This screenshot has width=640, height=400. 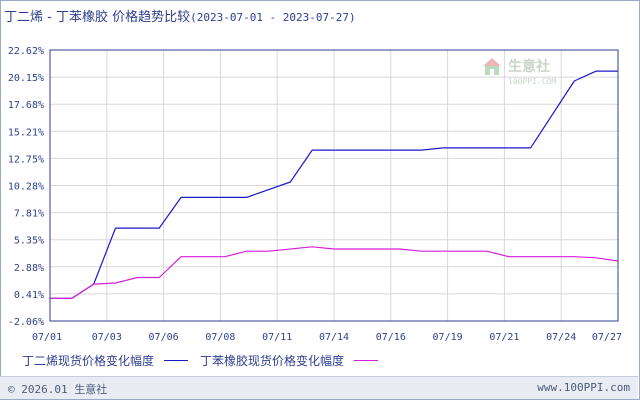 I want to click on x-tick-label: 07/19, so click(x=448, y=337).